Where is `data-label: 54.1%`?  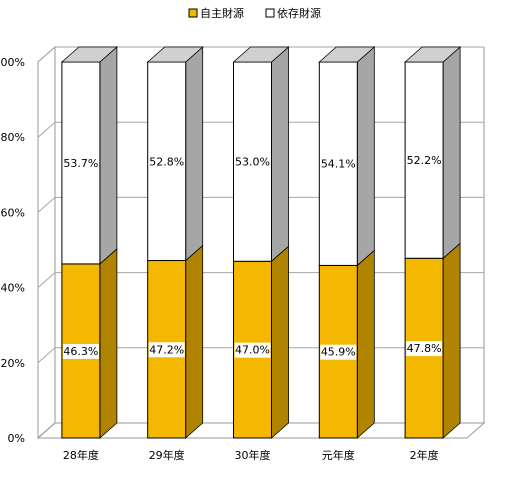 data-label: 54.1% is located at coordinates (338, 164).